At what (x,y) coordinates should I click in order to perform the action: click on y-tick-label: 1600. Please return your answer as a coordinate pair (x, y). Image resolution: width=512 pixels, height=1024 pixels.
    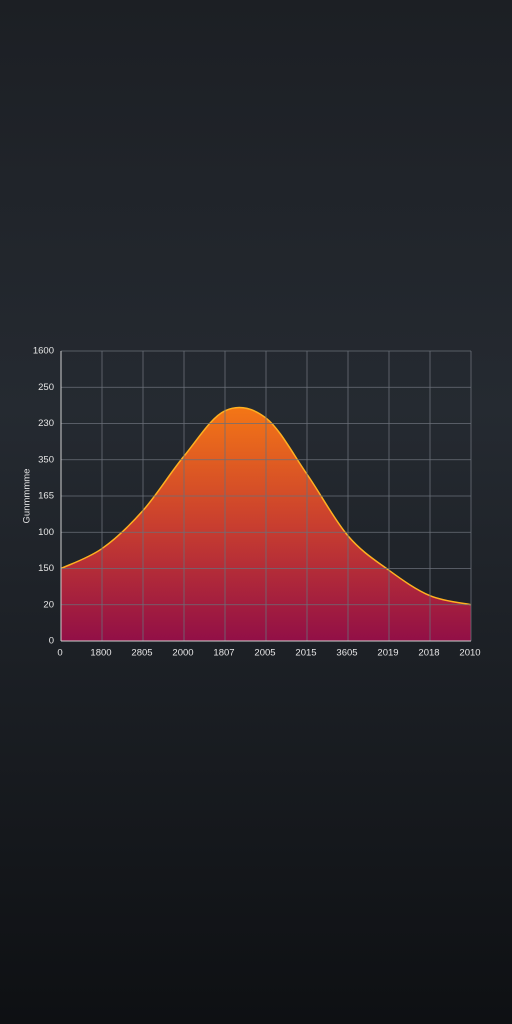
    Looking at the image, I should click on (43, 351).